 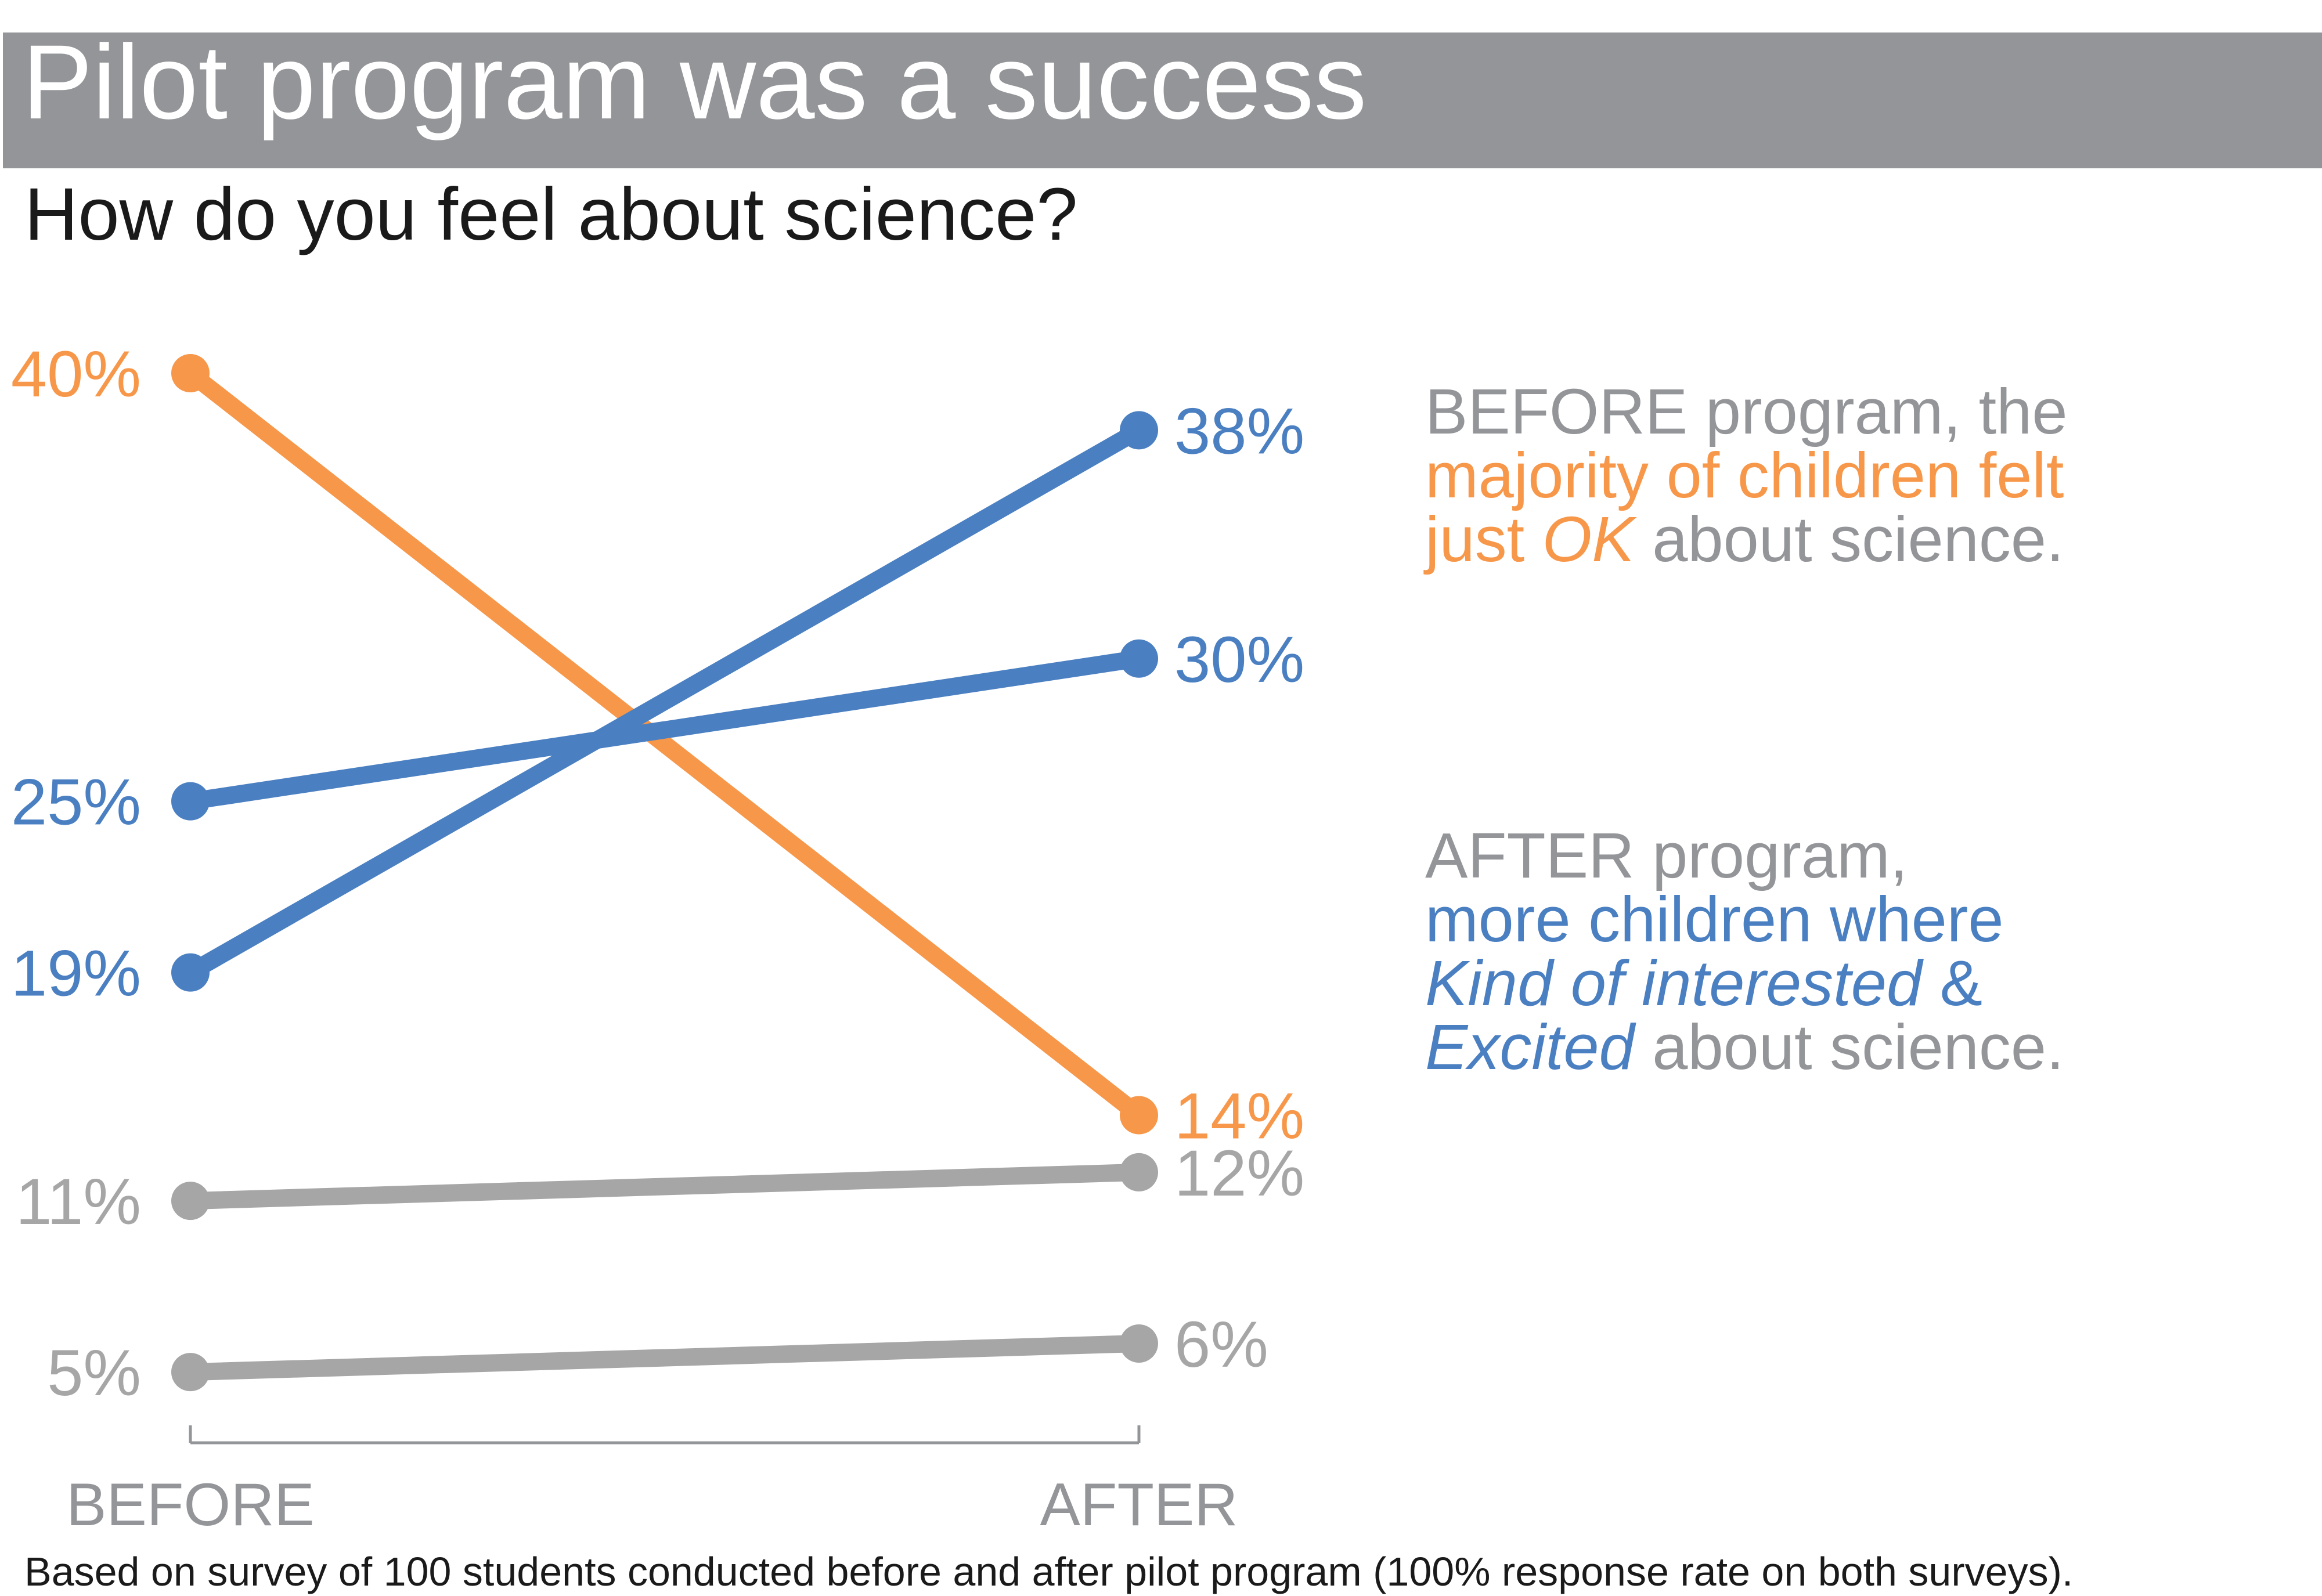 I want to click on x-tick-label-before: BEFORE, so click(x=191, y=1505).